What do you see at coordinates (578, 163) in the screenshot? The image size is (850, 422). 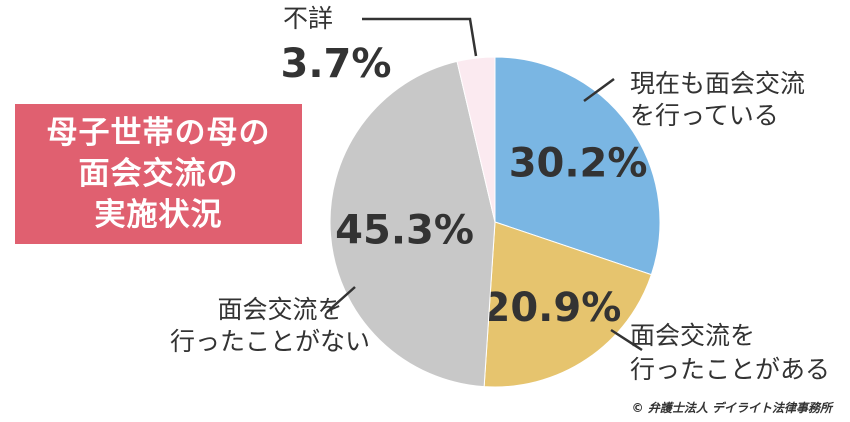 I see `slice-percent-label-1: 30.2%` at bounding box center [578, 163].